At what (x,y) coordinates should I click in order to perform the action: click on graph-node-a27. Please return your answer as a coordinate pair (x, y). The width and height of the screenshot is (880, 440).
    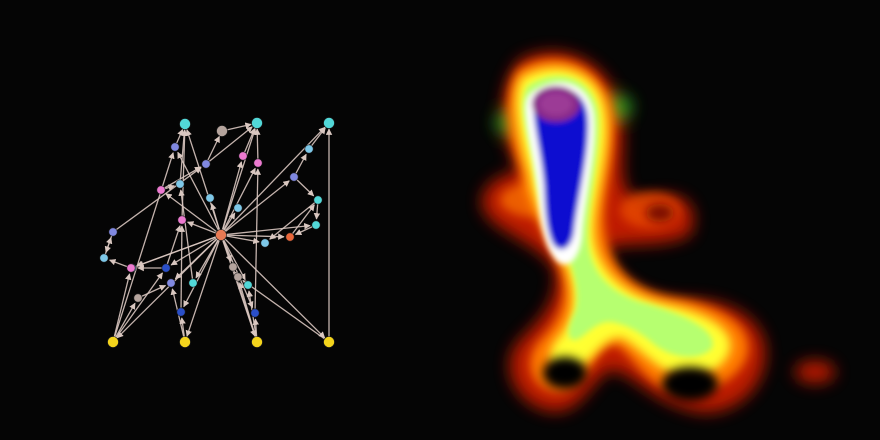
    Looking at the image, I should click on (255, 313).